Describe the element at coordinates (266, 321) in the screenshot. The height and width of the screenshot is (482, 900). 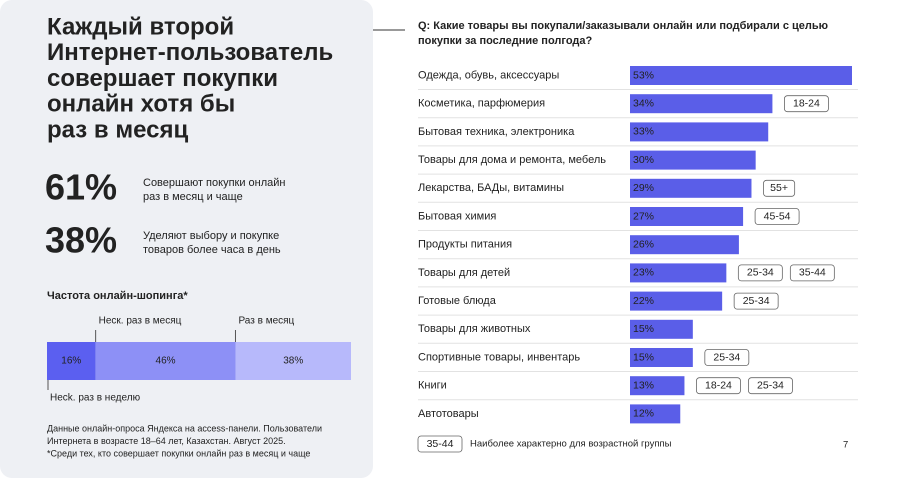
I see `legend-label: Раз в месяц` at that location.